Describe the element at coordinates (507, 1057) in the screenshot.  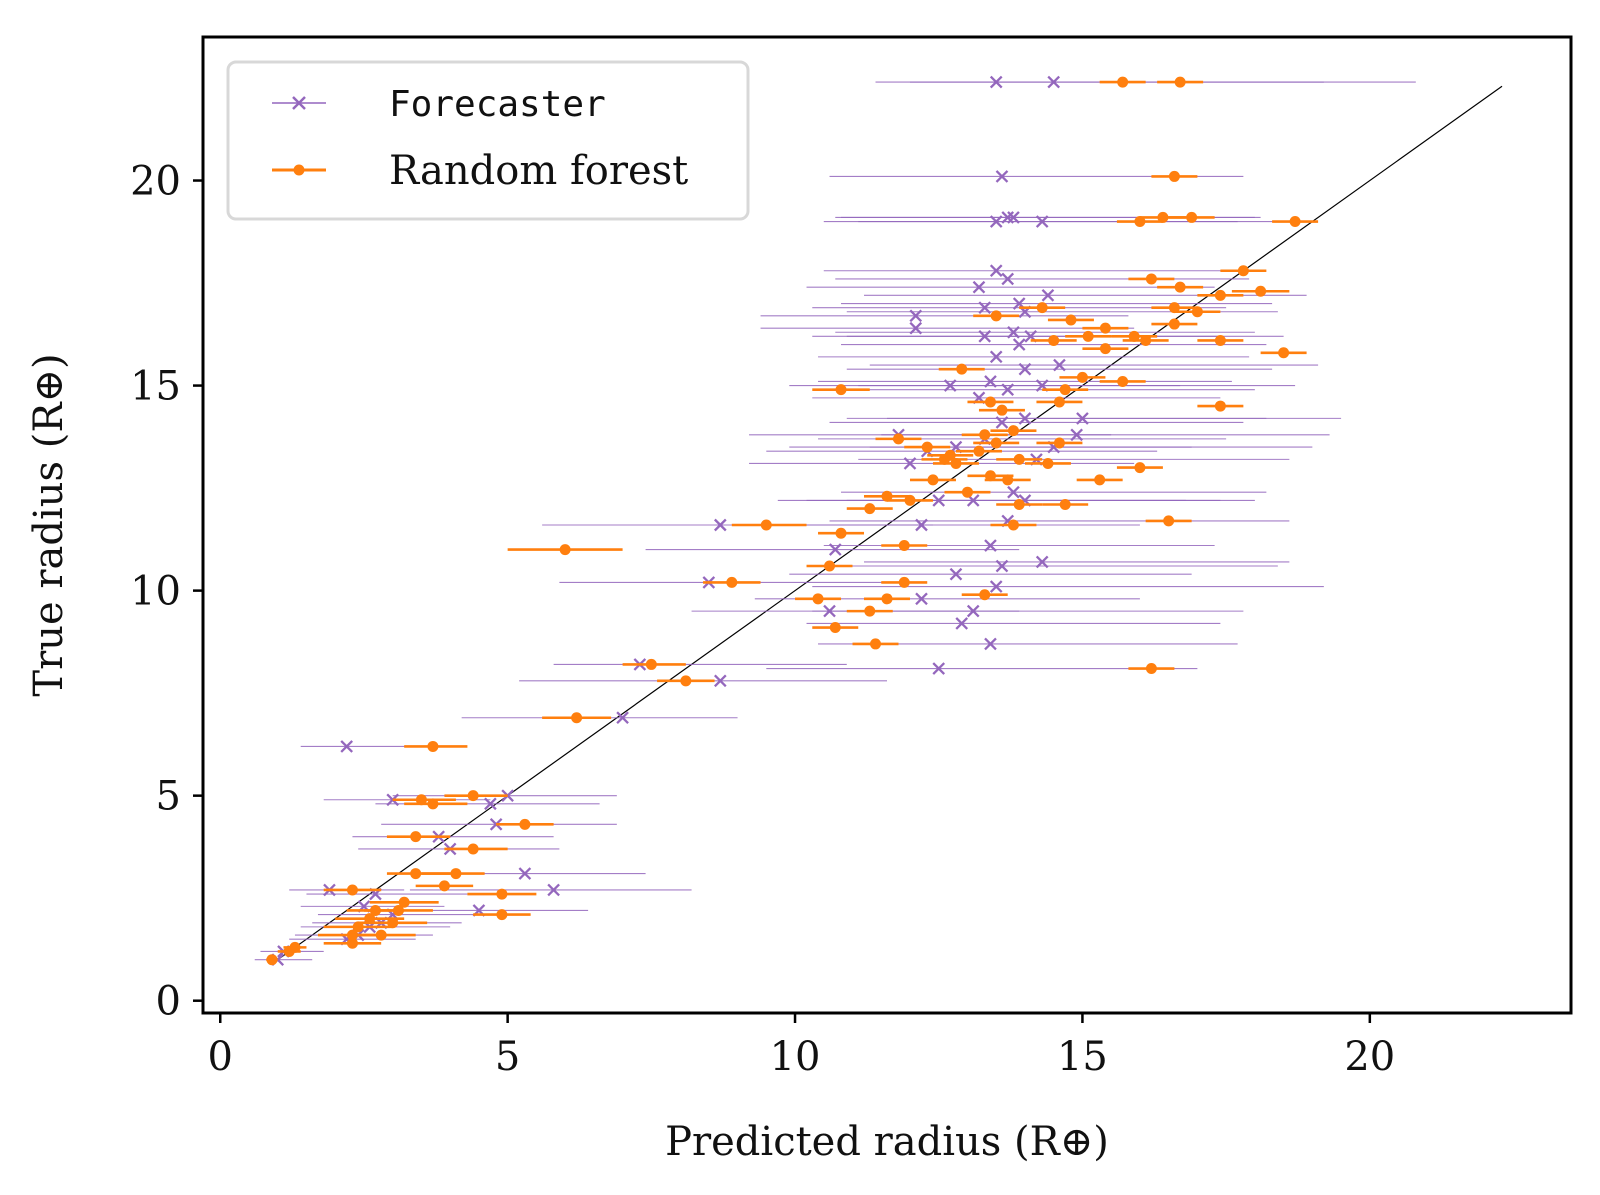
I see `x-tick-label: 5` at that location.